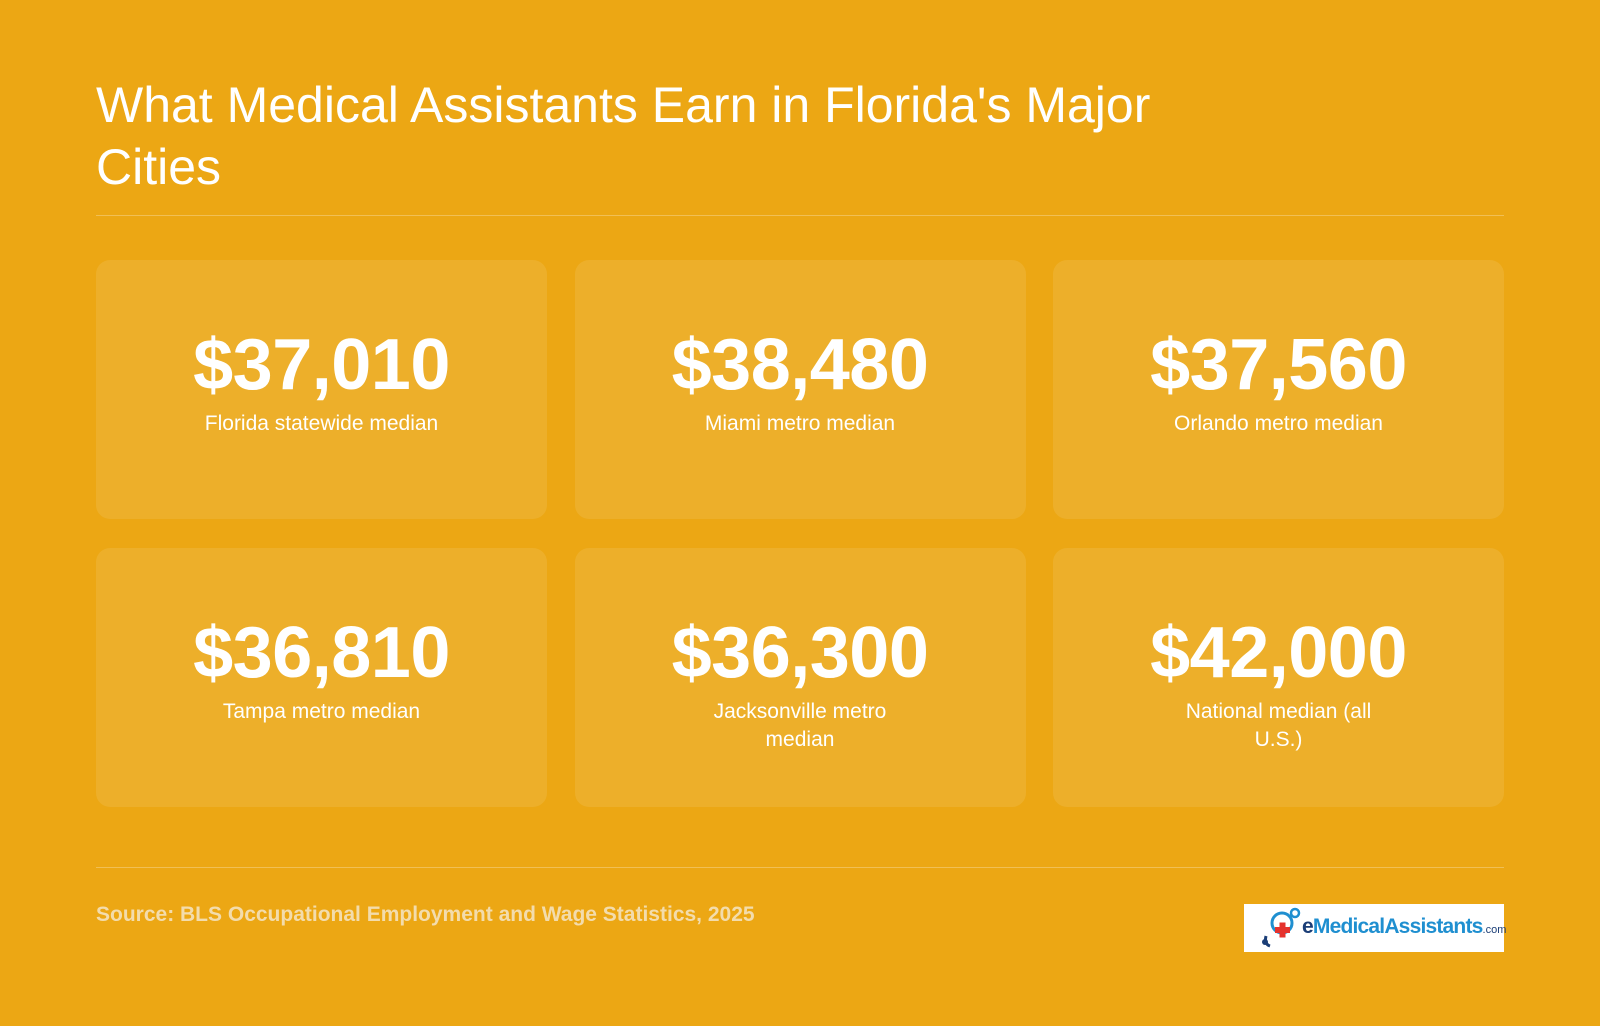  What do you see at coordinates (1278, 653) in the screenshot?
I see `stat-value: $42,000` at bounding box center [1278, 653].